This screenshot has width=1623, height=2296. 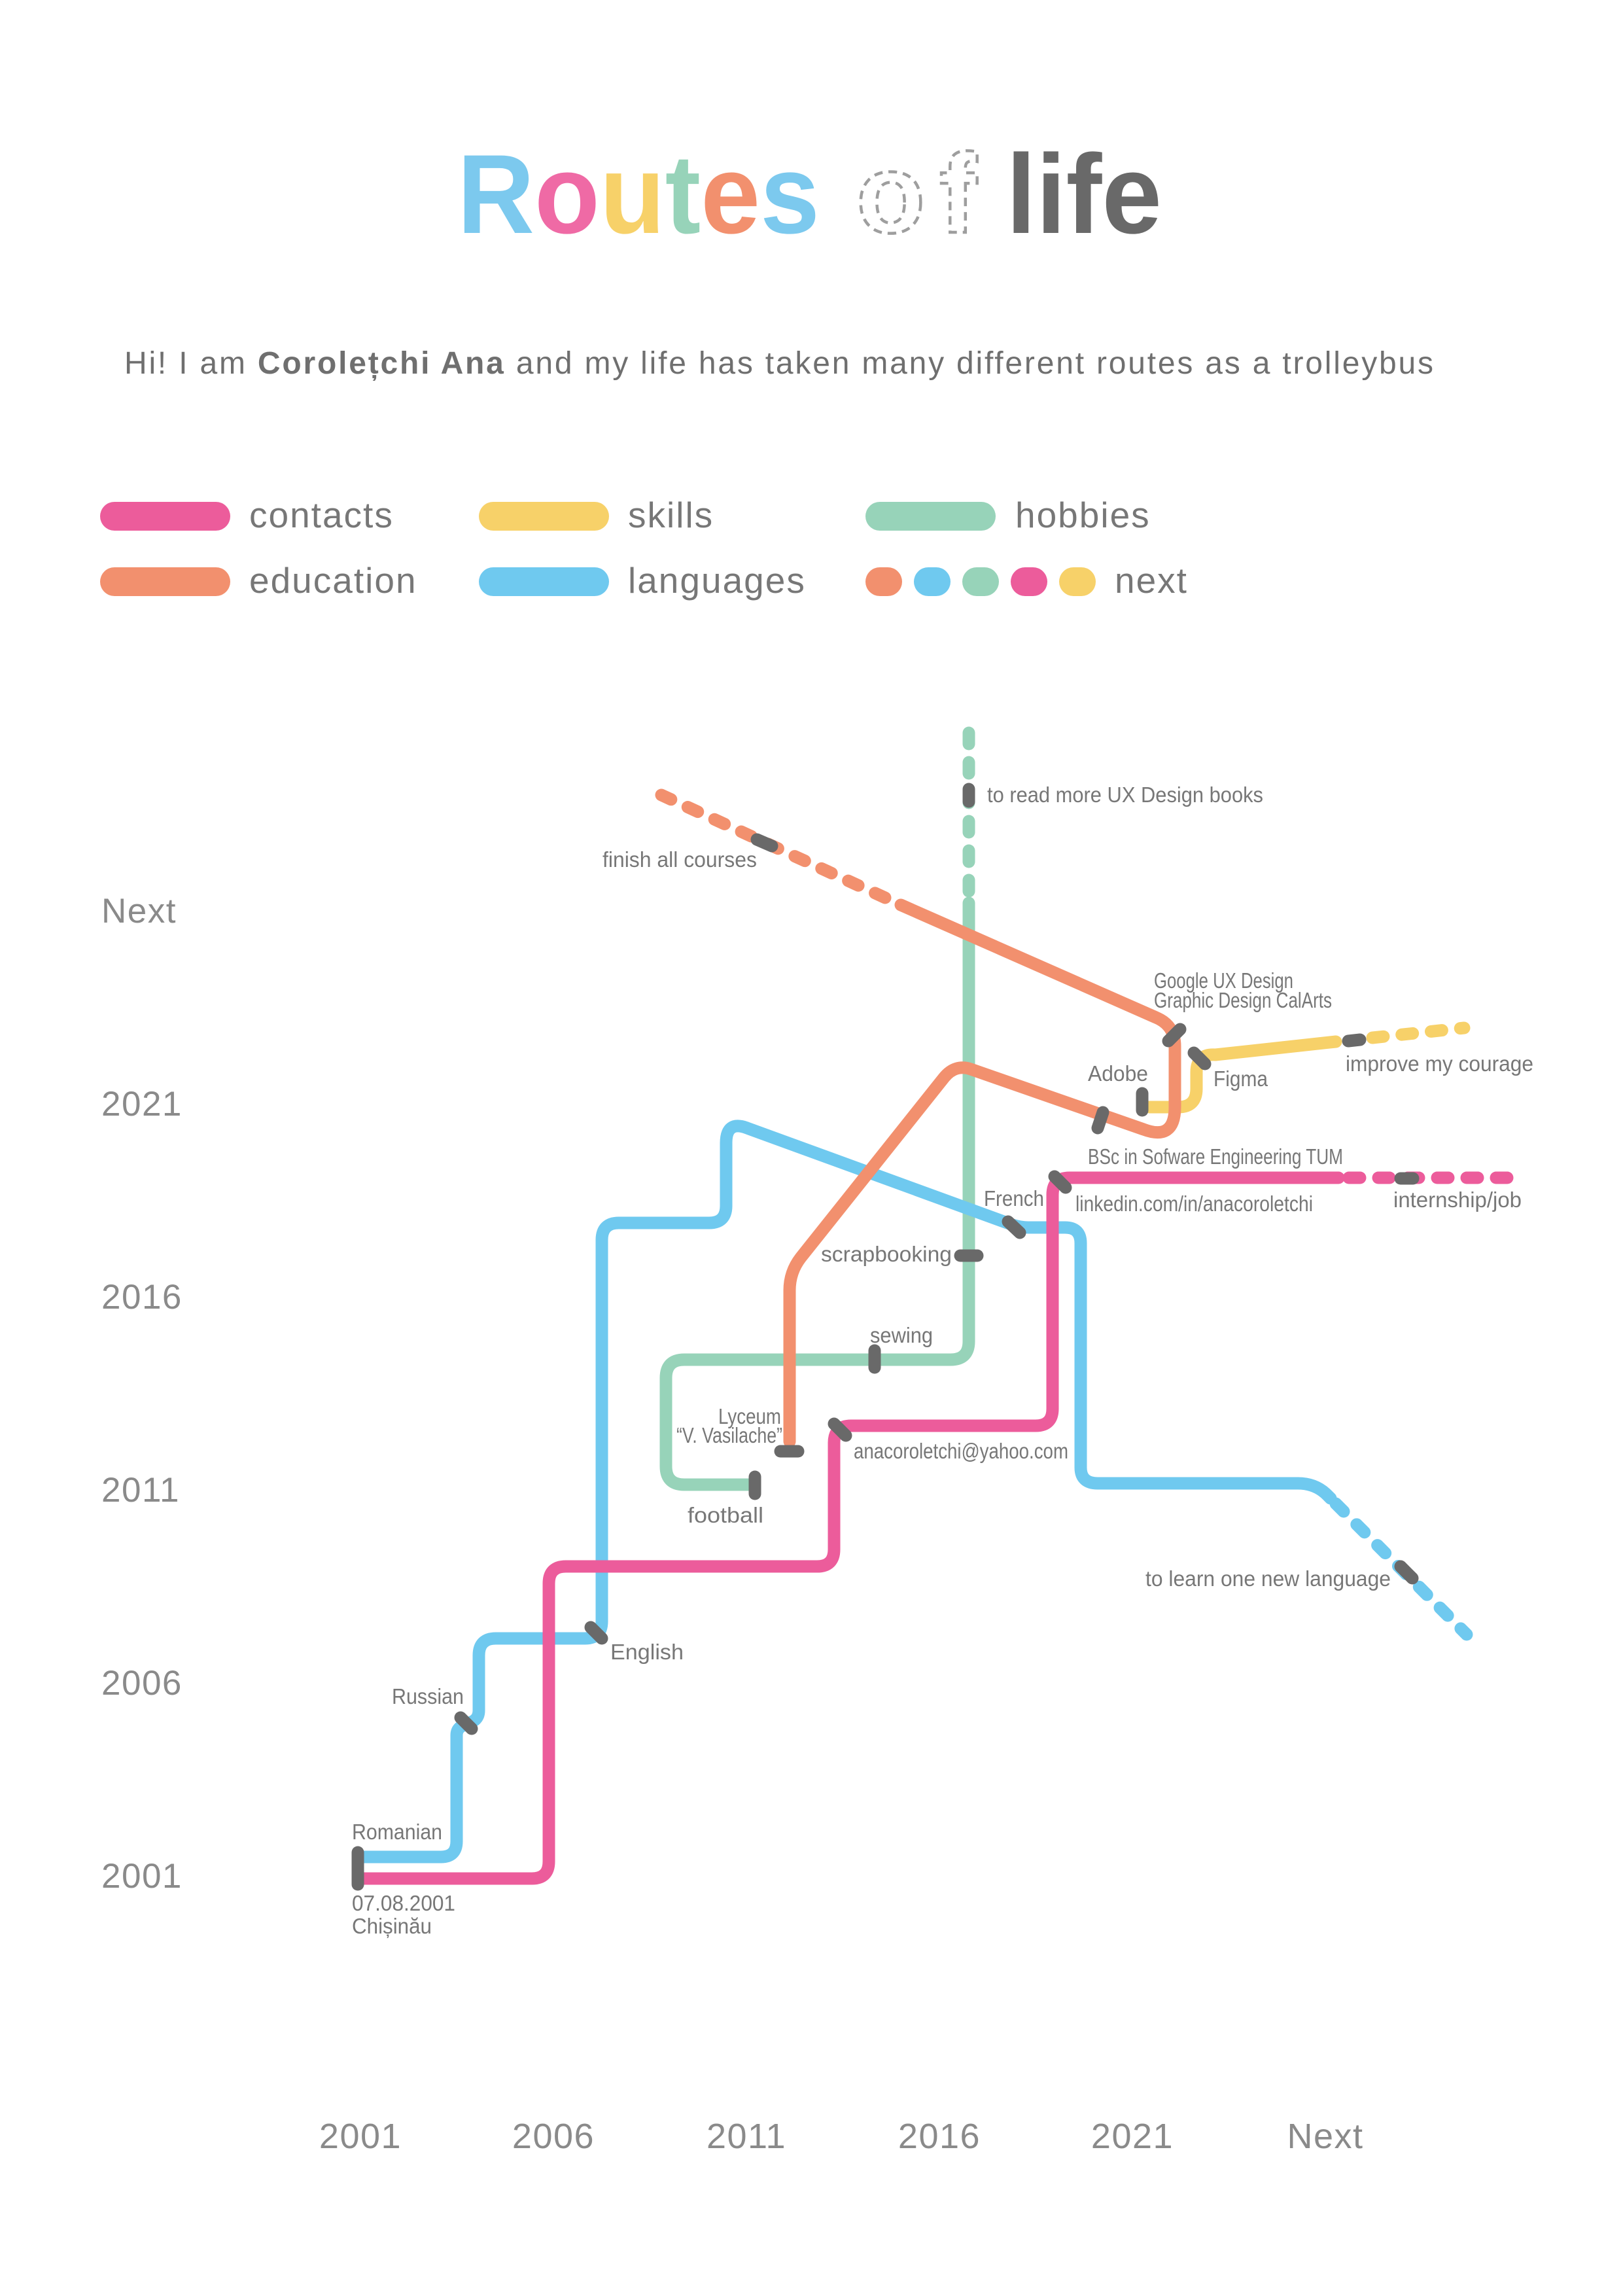 I want to click on svg-text: Chișinău, so click(x=392, y=1926).